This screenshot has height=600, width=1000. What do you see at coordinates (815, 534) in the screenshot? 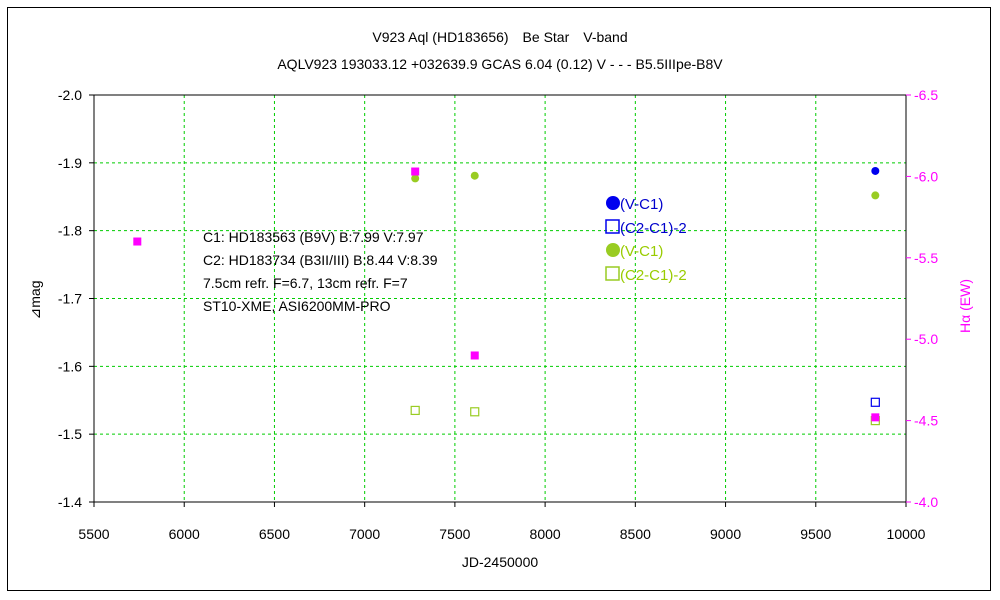
I see `x-tick-label: 9500` at bounding box center [815, 534].